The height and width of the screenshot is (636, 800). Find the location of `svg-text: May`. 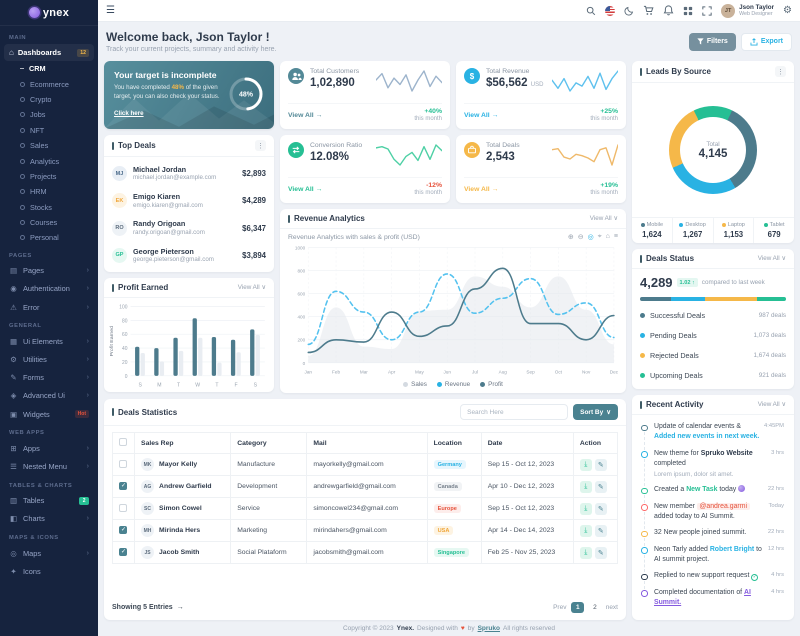

svg-text: May is located at coordinates (419, 372).